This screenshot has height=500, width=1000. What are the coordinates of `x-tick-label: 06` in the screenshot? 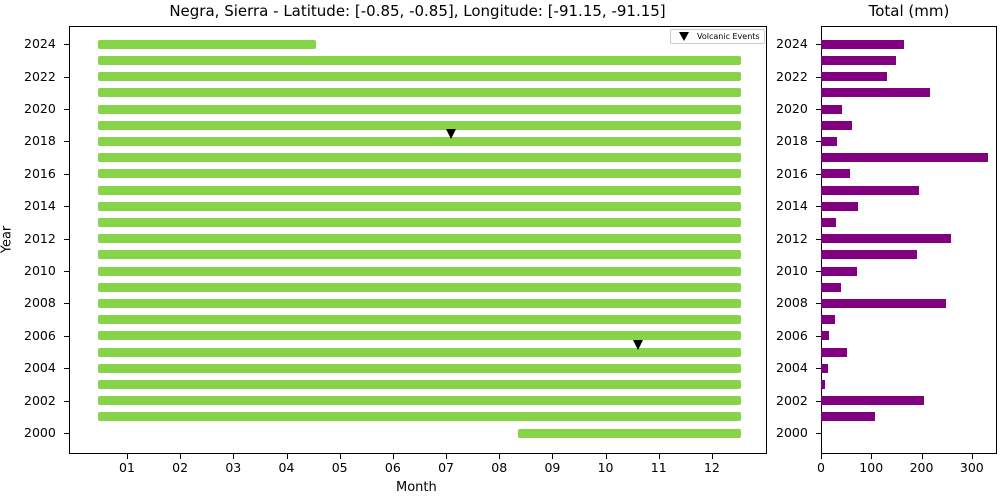 It's located at (392, 467).